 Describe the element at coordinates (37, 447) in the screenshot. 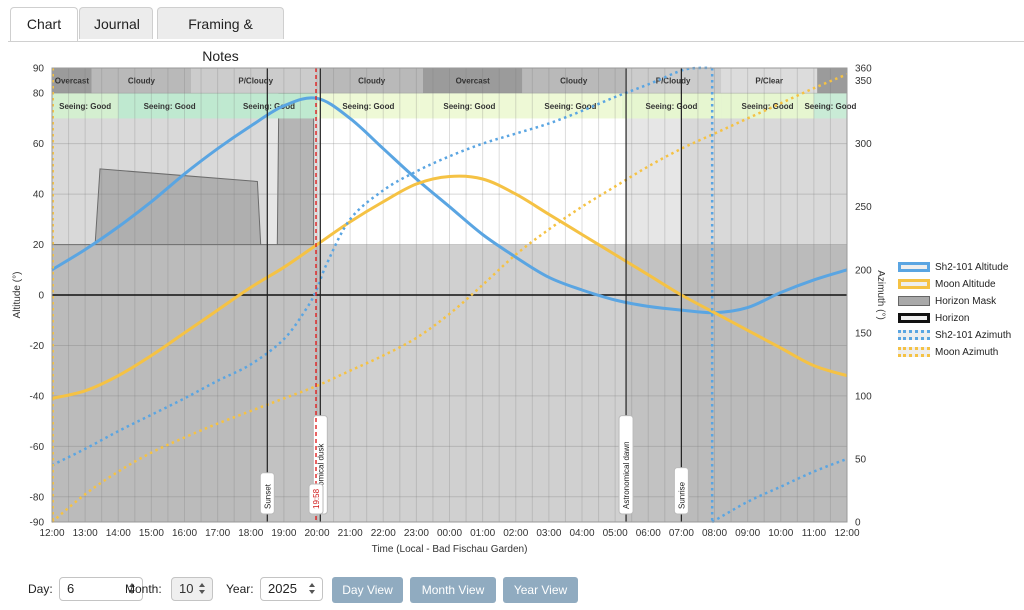

I see `altitude-tick-label: -60` at that location.